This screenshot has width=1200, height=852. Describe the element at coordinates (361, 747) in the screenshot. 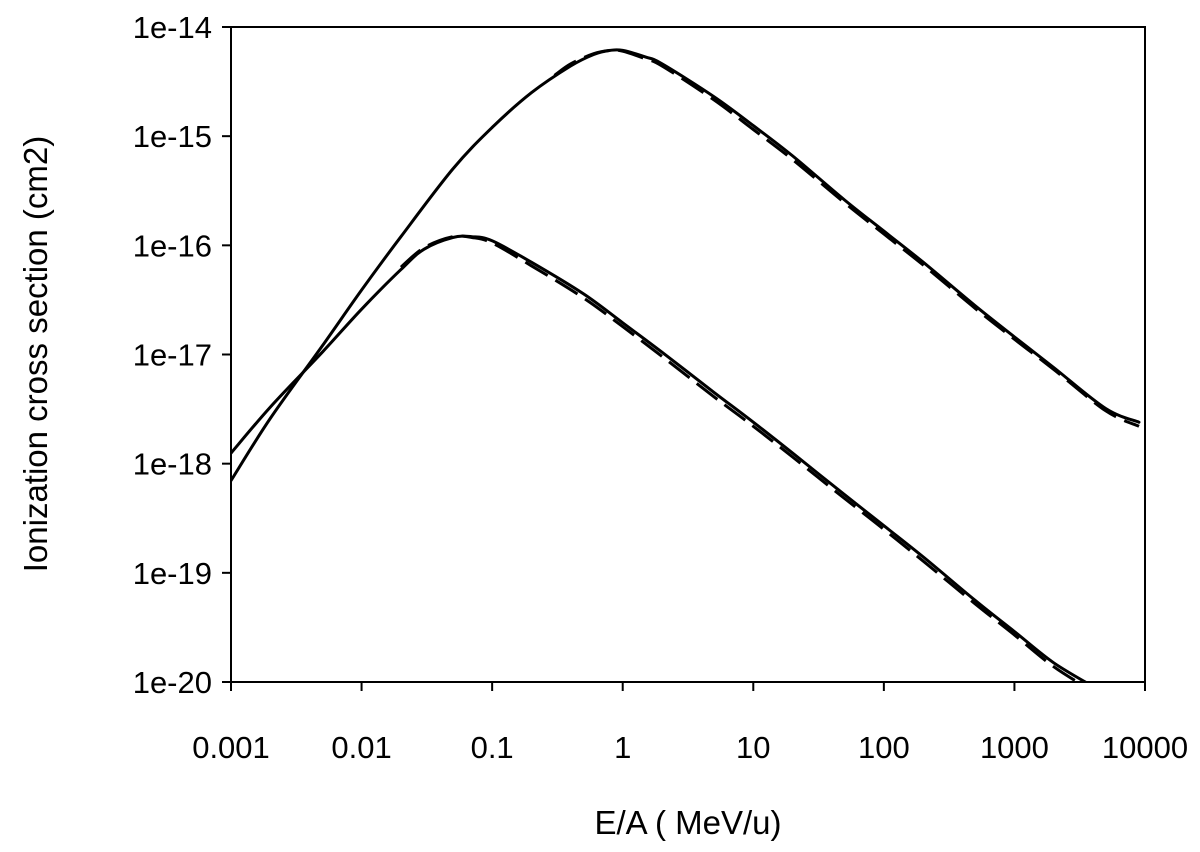

I see `x-tick-label: 0.01` at that location.